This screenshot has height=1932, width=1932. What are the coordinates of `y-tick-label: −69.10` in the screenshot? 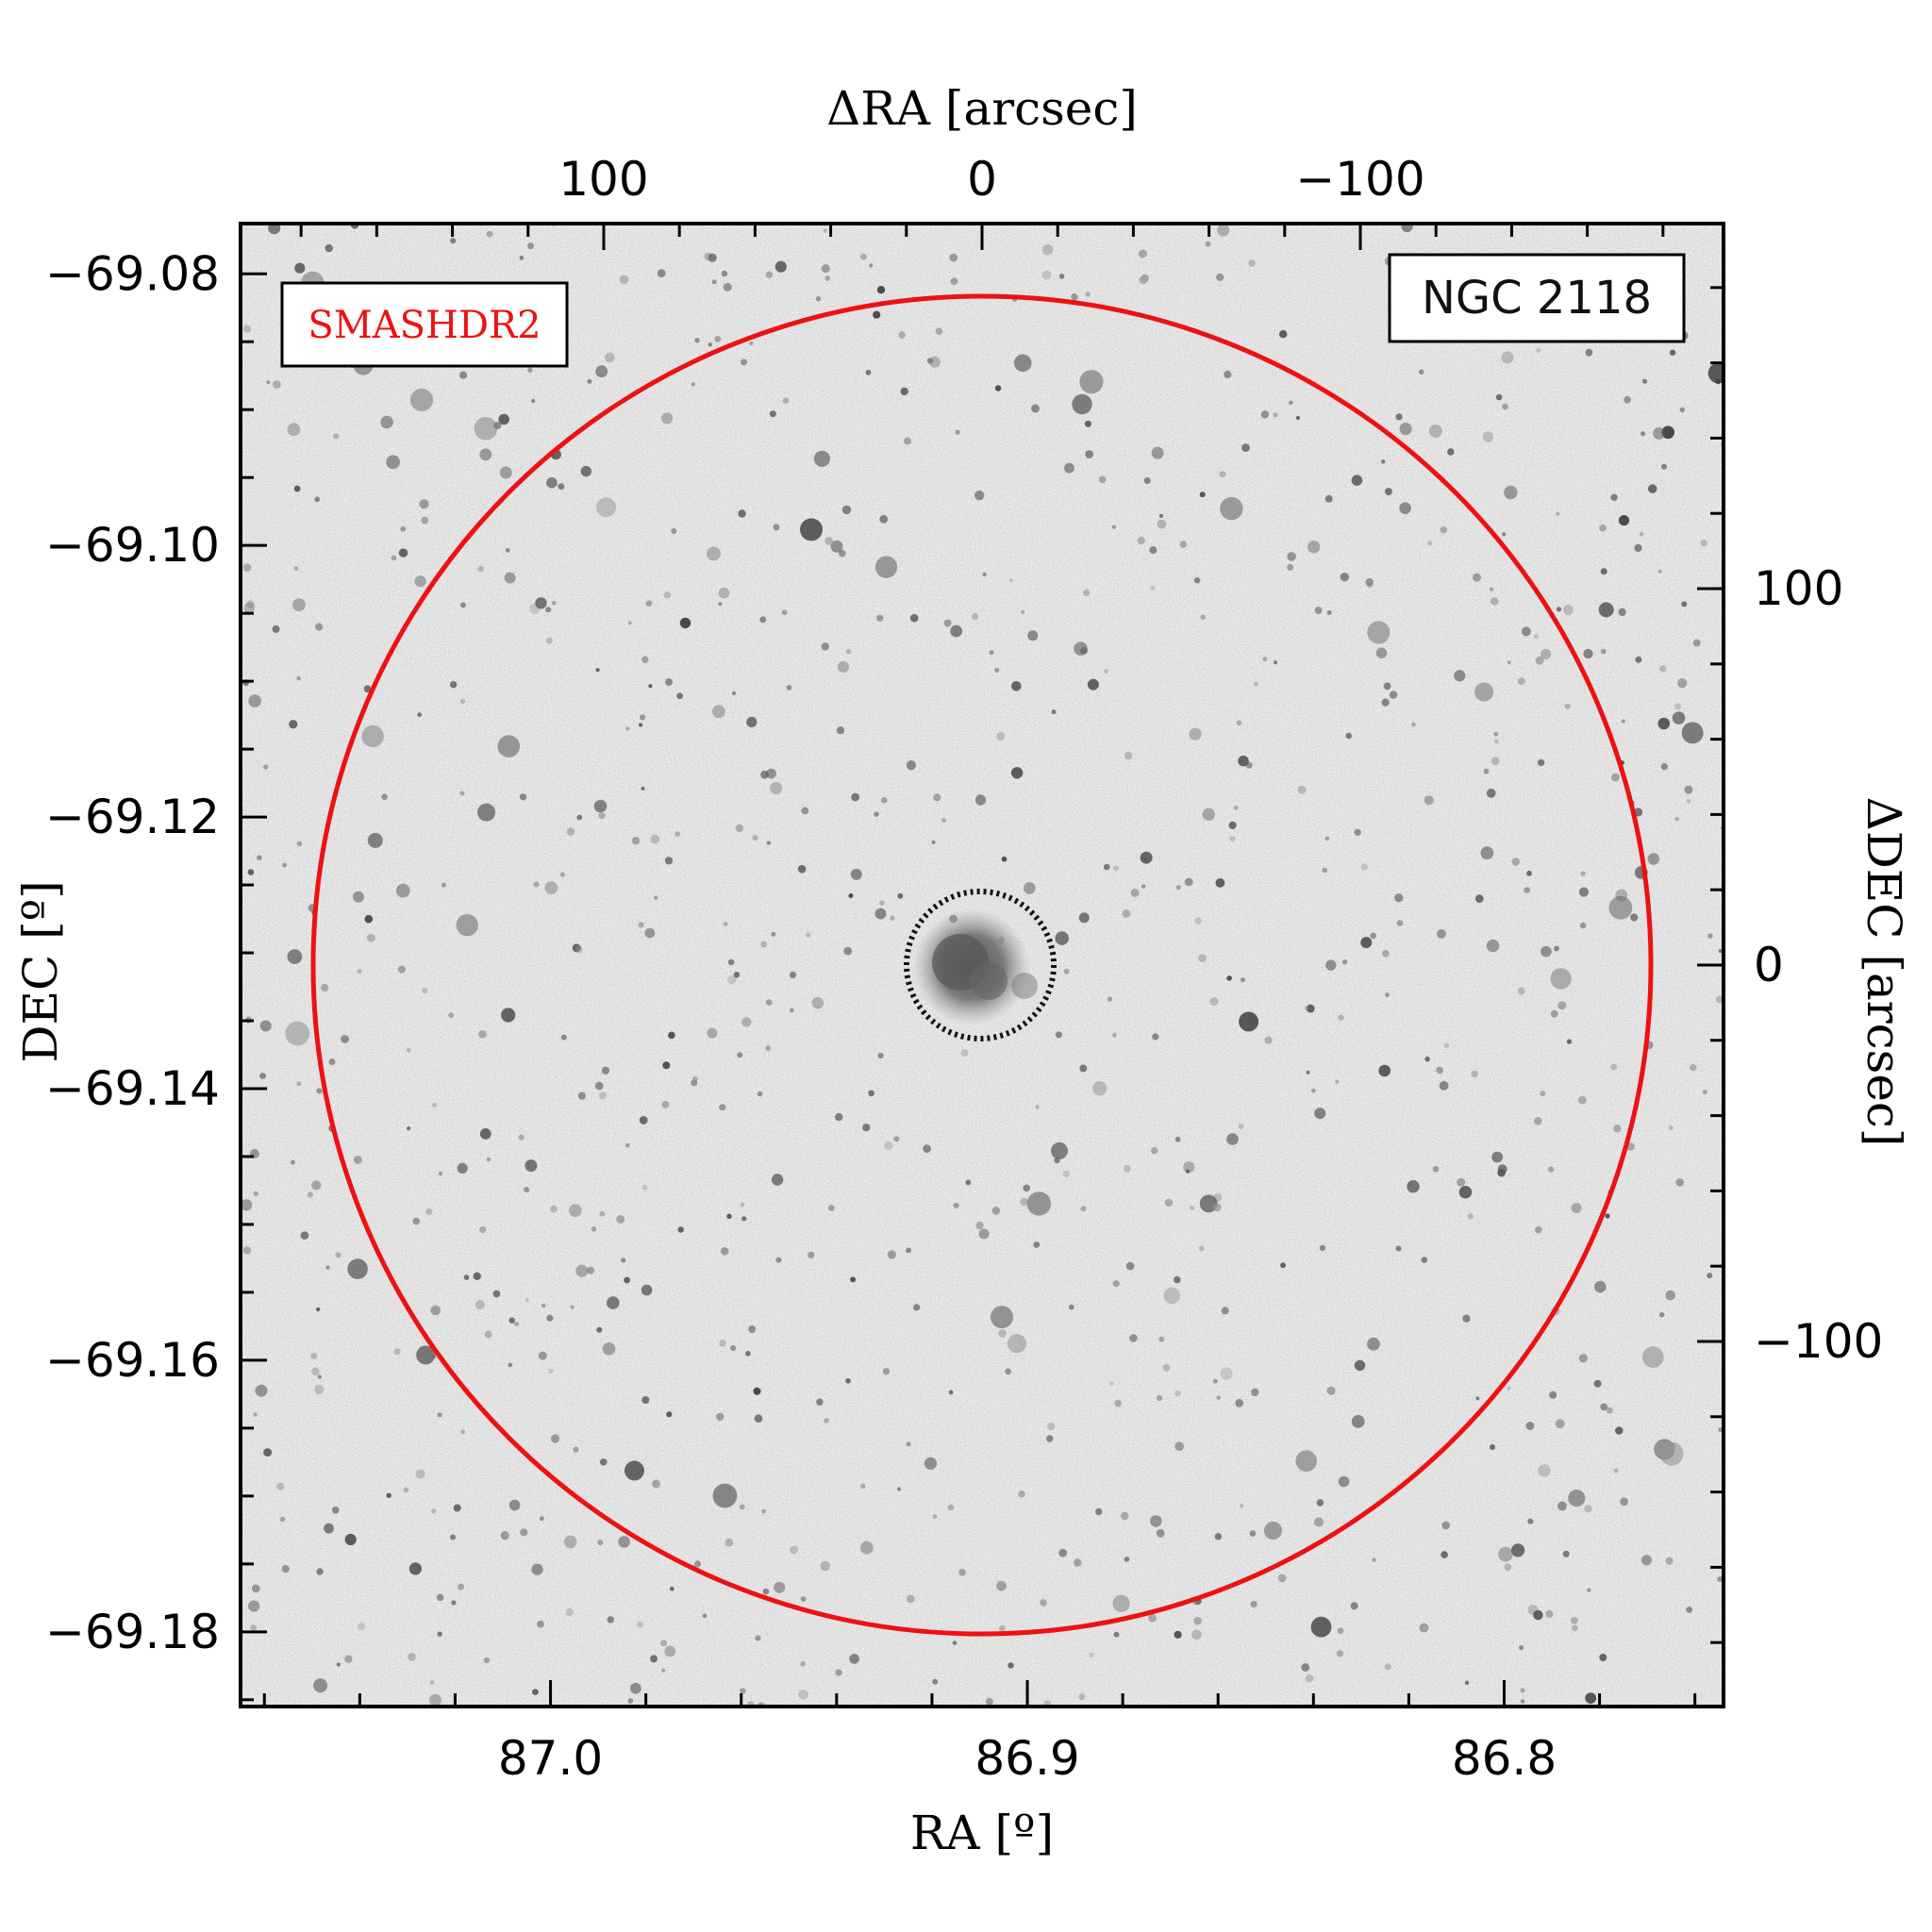 It's located at (133, 545).